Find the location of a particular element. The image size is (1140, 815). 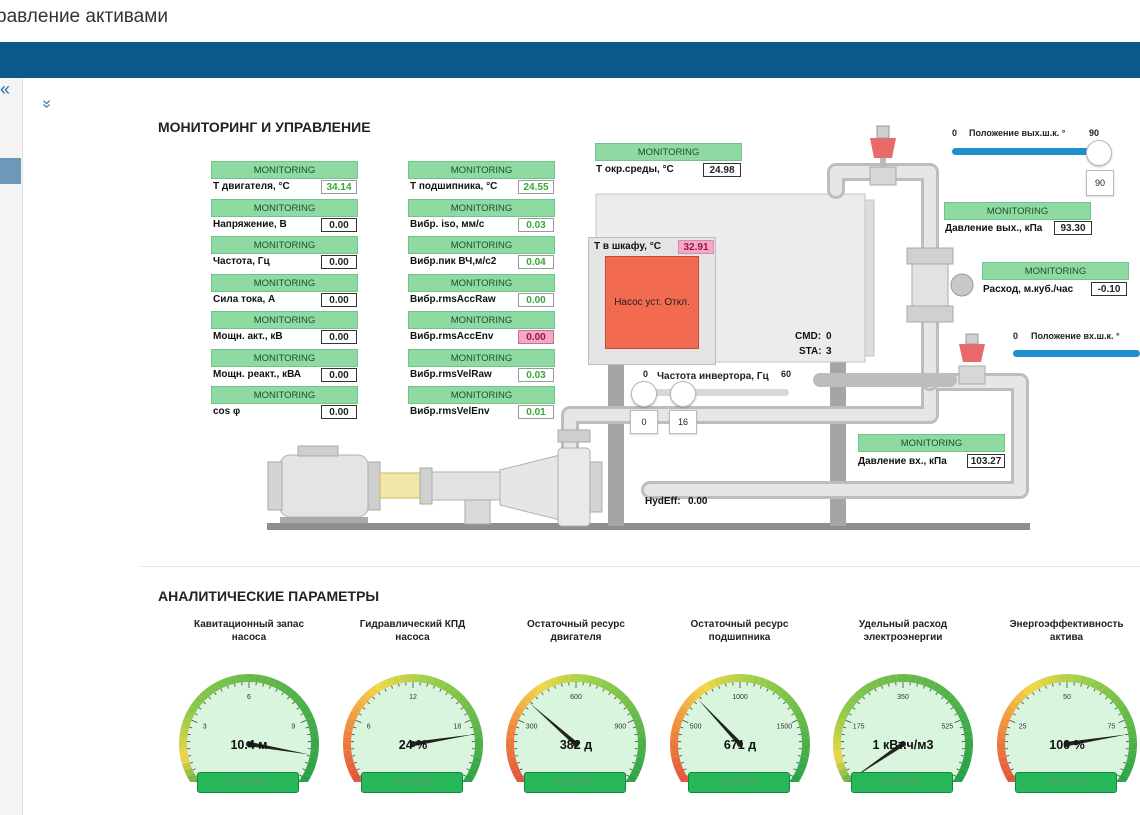

gauge-title-line2: двигателя is located at coordinates (576, 637).